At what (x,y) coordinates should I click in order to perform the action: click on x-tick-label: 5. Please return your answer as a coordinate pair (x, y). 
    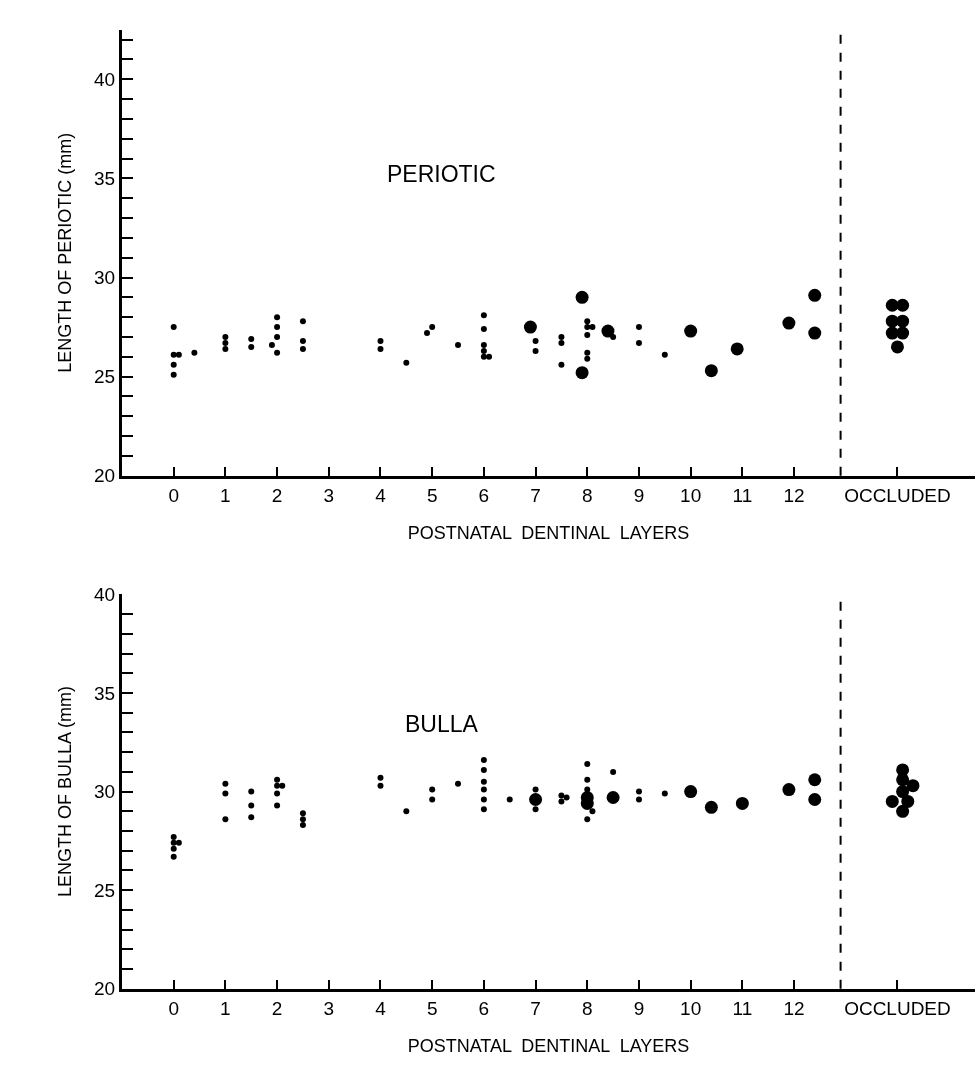
    Looking at the image, I should click on (432, 495).